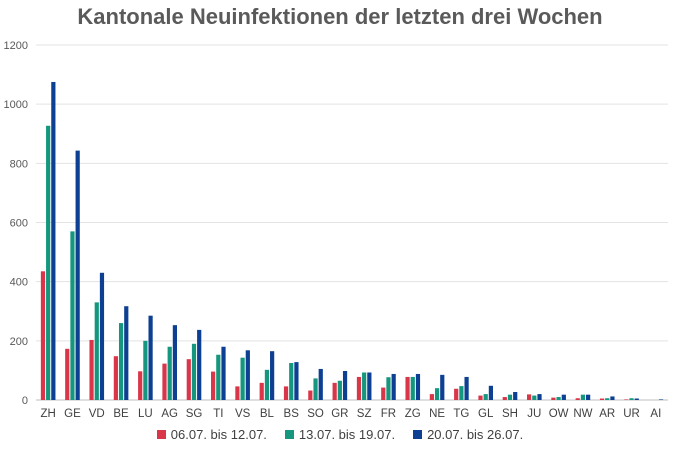 The image size is (680, 453). Describe the element at coordinates (461, 414) in the screenshot. I see `x-tick-label: TG` at that location.